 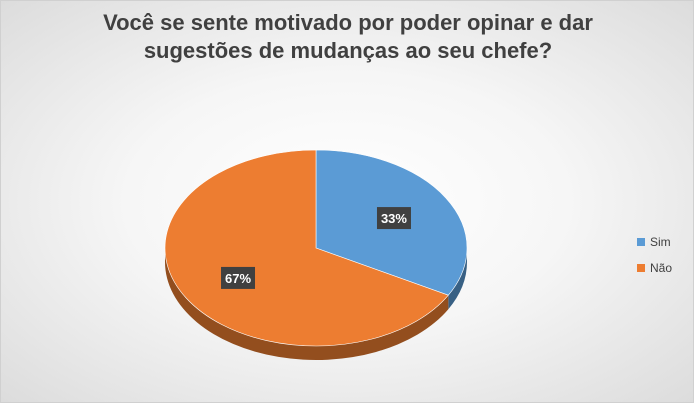 I want to click on legend-label-sim: Sim, so click(x=660, y=242).